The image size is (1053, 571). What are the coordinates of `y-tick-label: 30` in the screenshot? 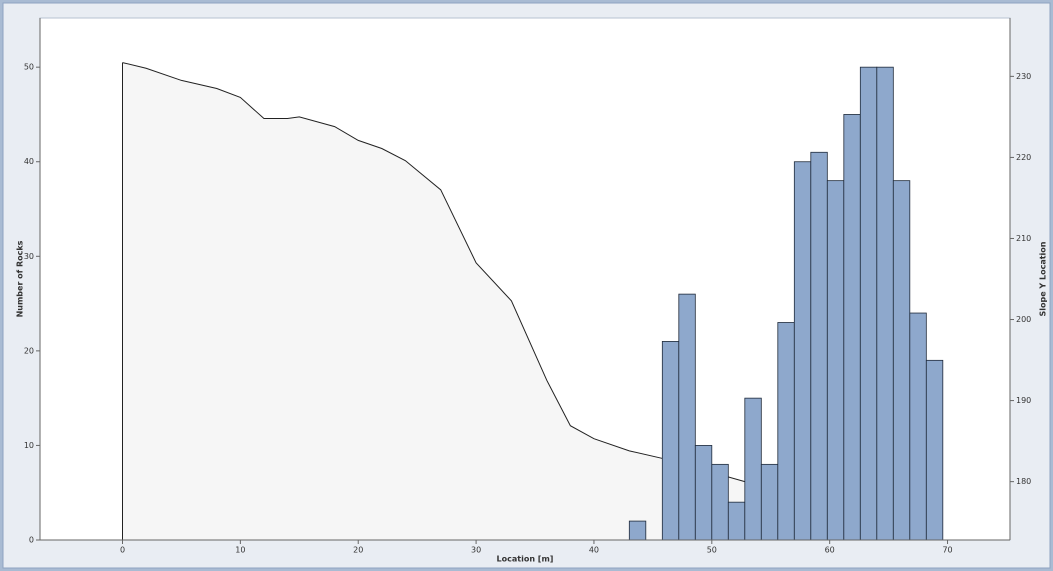 It's located at (29, 256).